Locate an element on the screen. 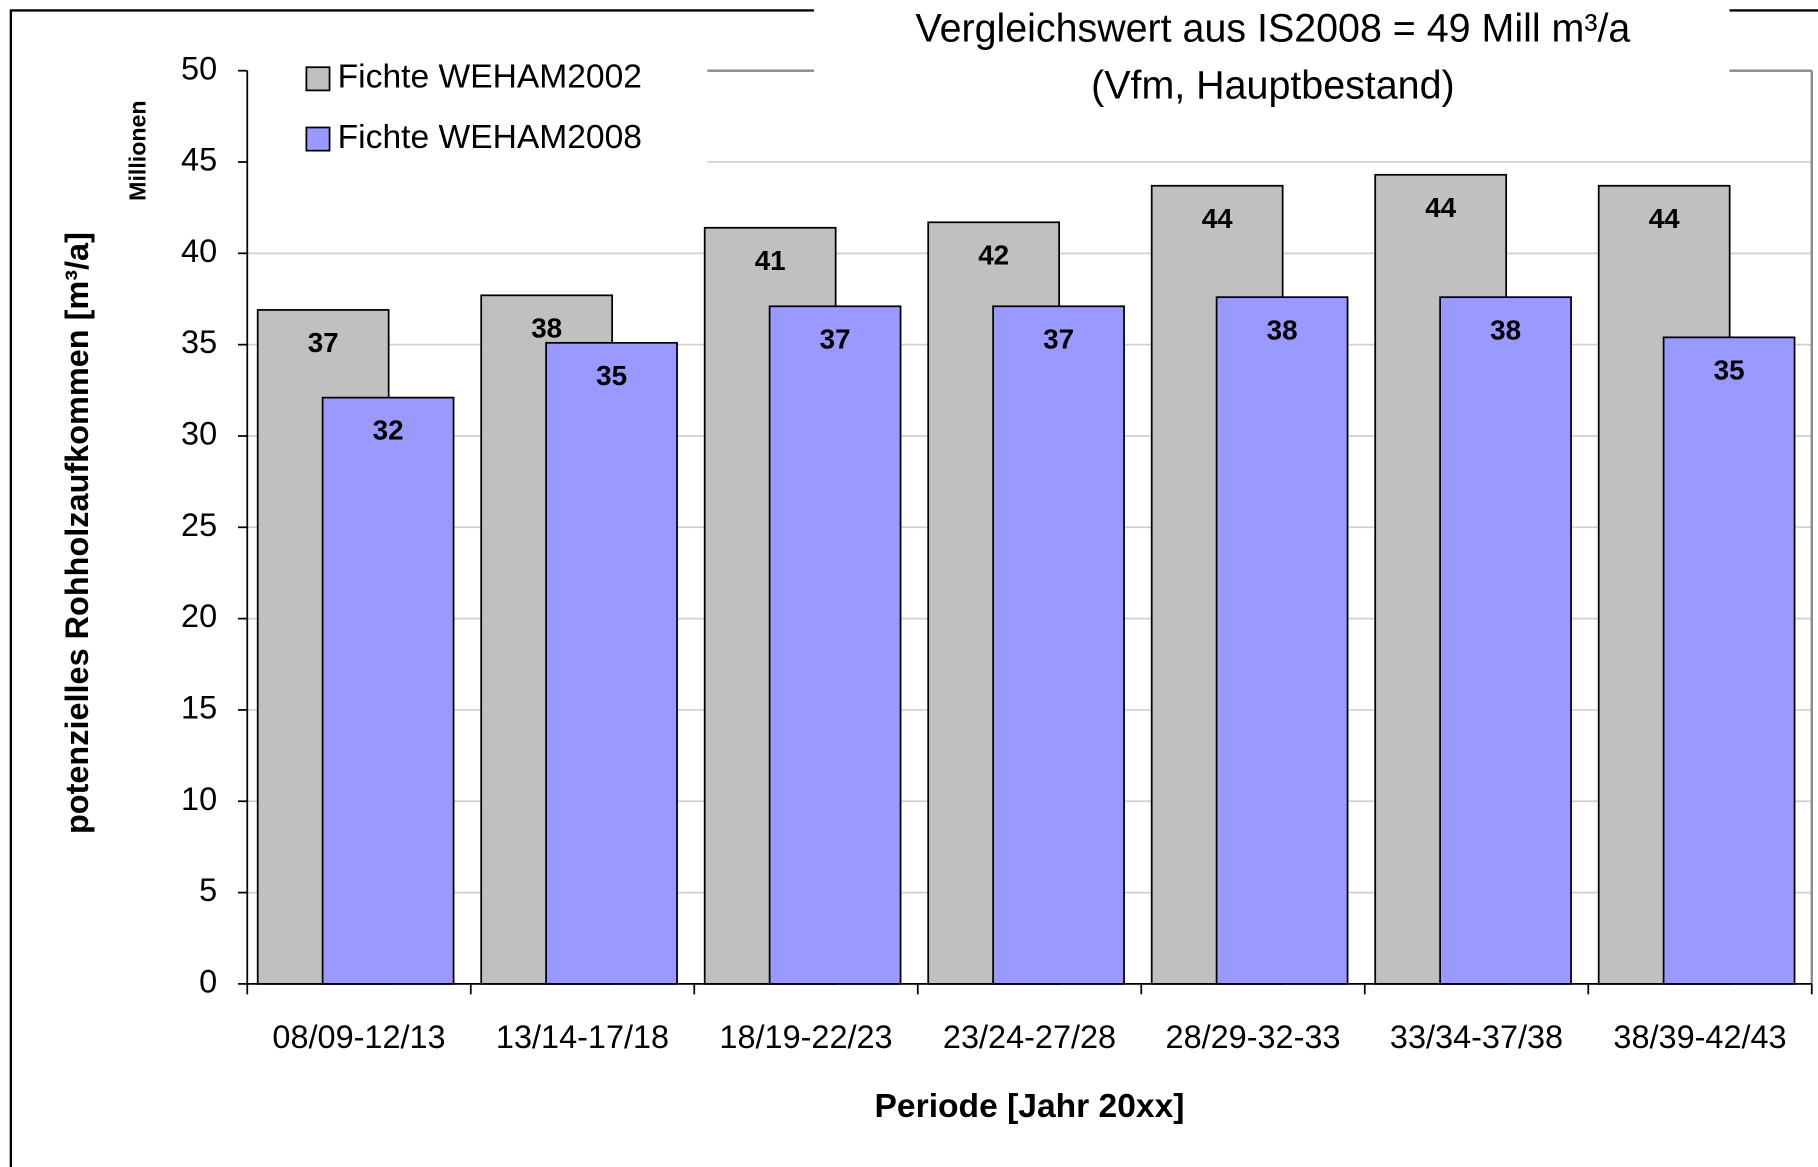 Image resolution: width=1818 pixels, height=1167 pixels. x-tick-label: 23/24-27/28 is located at coordinates (1029, 1037).